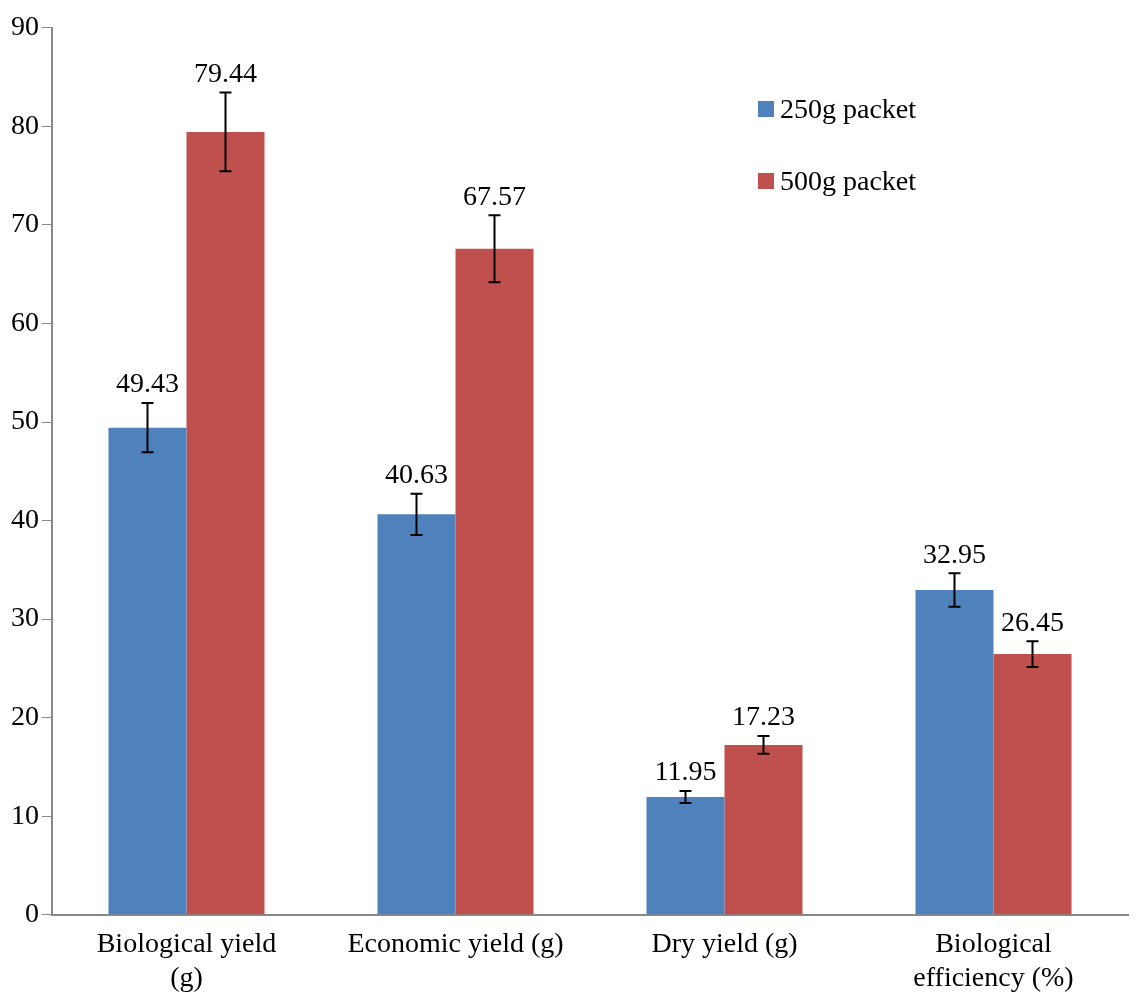  Describe the element at coordinates (848, 109) in the screenshot. I see `legend-label: 250g packet` at that location.